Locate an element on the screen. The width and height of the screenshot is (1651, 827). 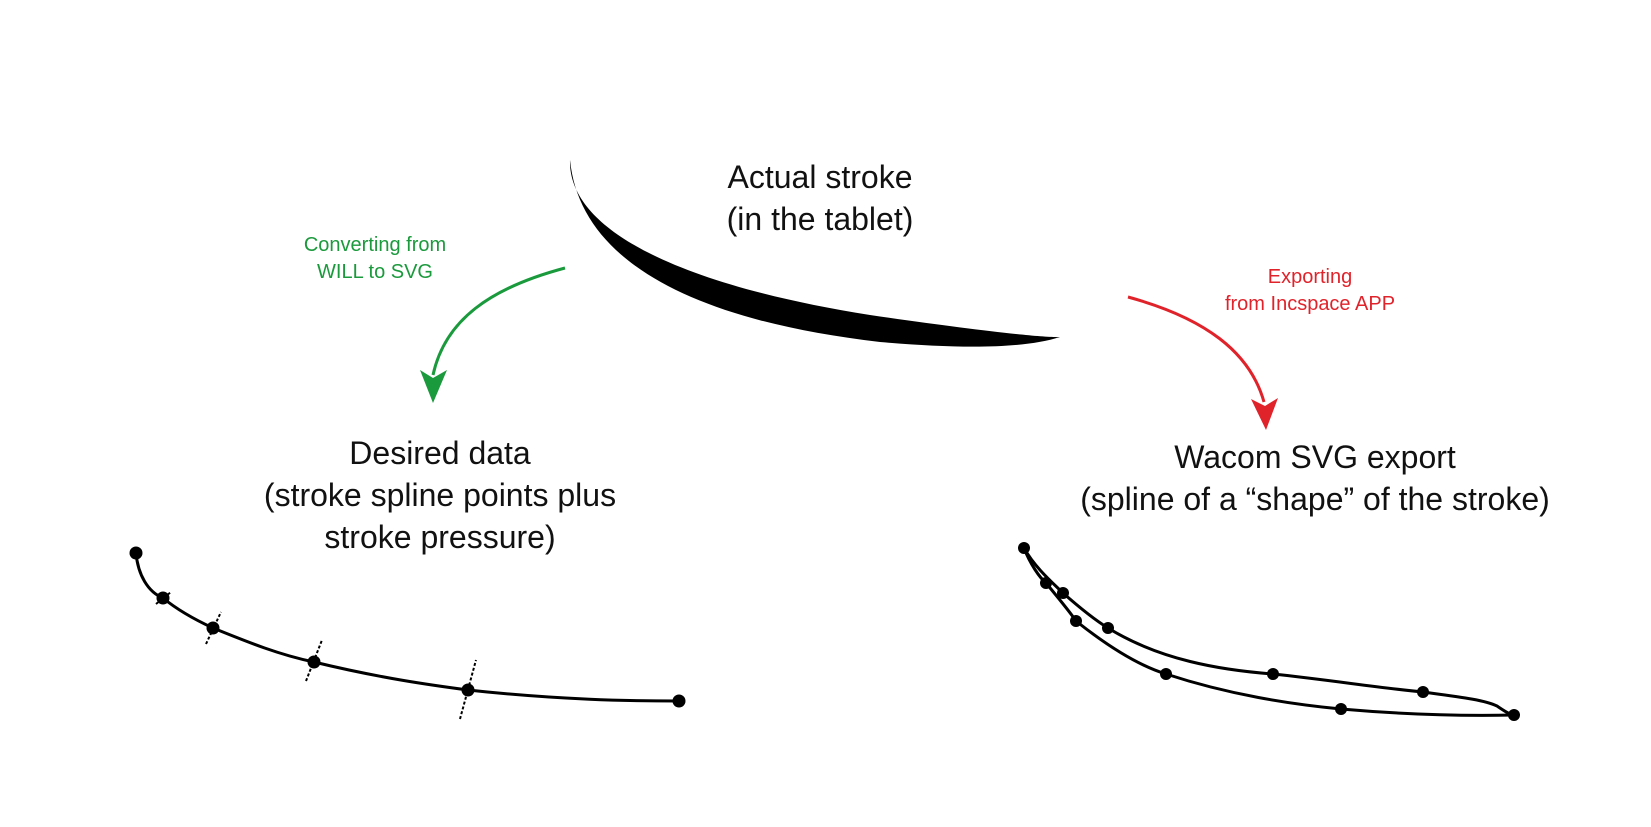
desired-data-desc-line1: (stroke spline points plus is located at coordinates (440, 495).